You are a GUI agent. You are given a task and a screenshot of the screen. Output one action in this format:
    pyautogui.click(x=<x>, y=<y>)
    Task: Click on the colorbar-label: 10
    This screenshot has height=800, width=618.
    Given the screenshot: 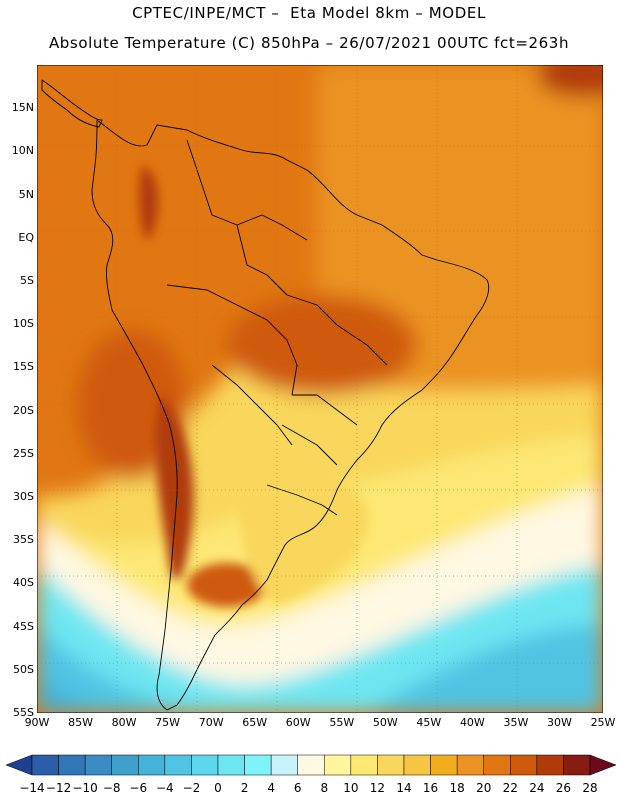 What is the action you would take?
    pyautogui.click(x=351, y=788)
    